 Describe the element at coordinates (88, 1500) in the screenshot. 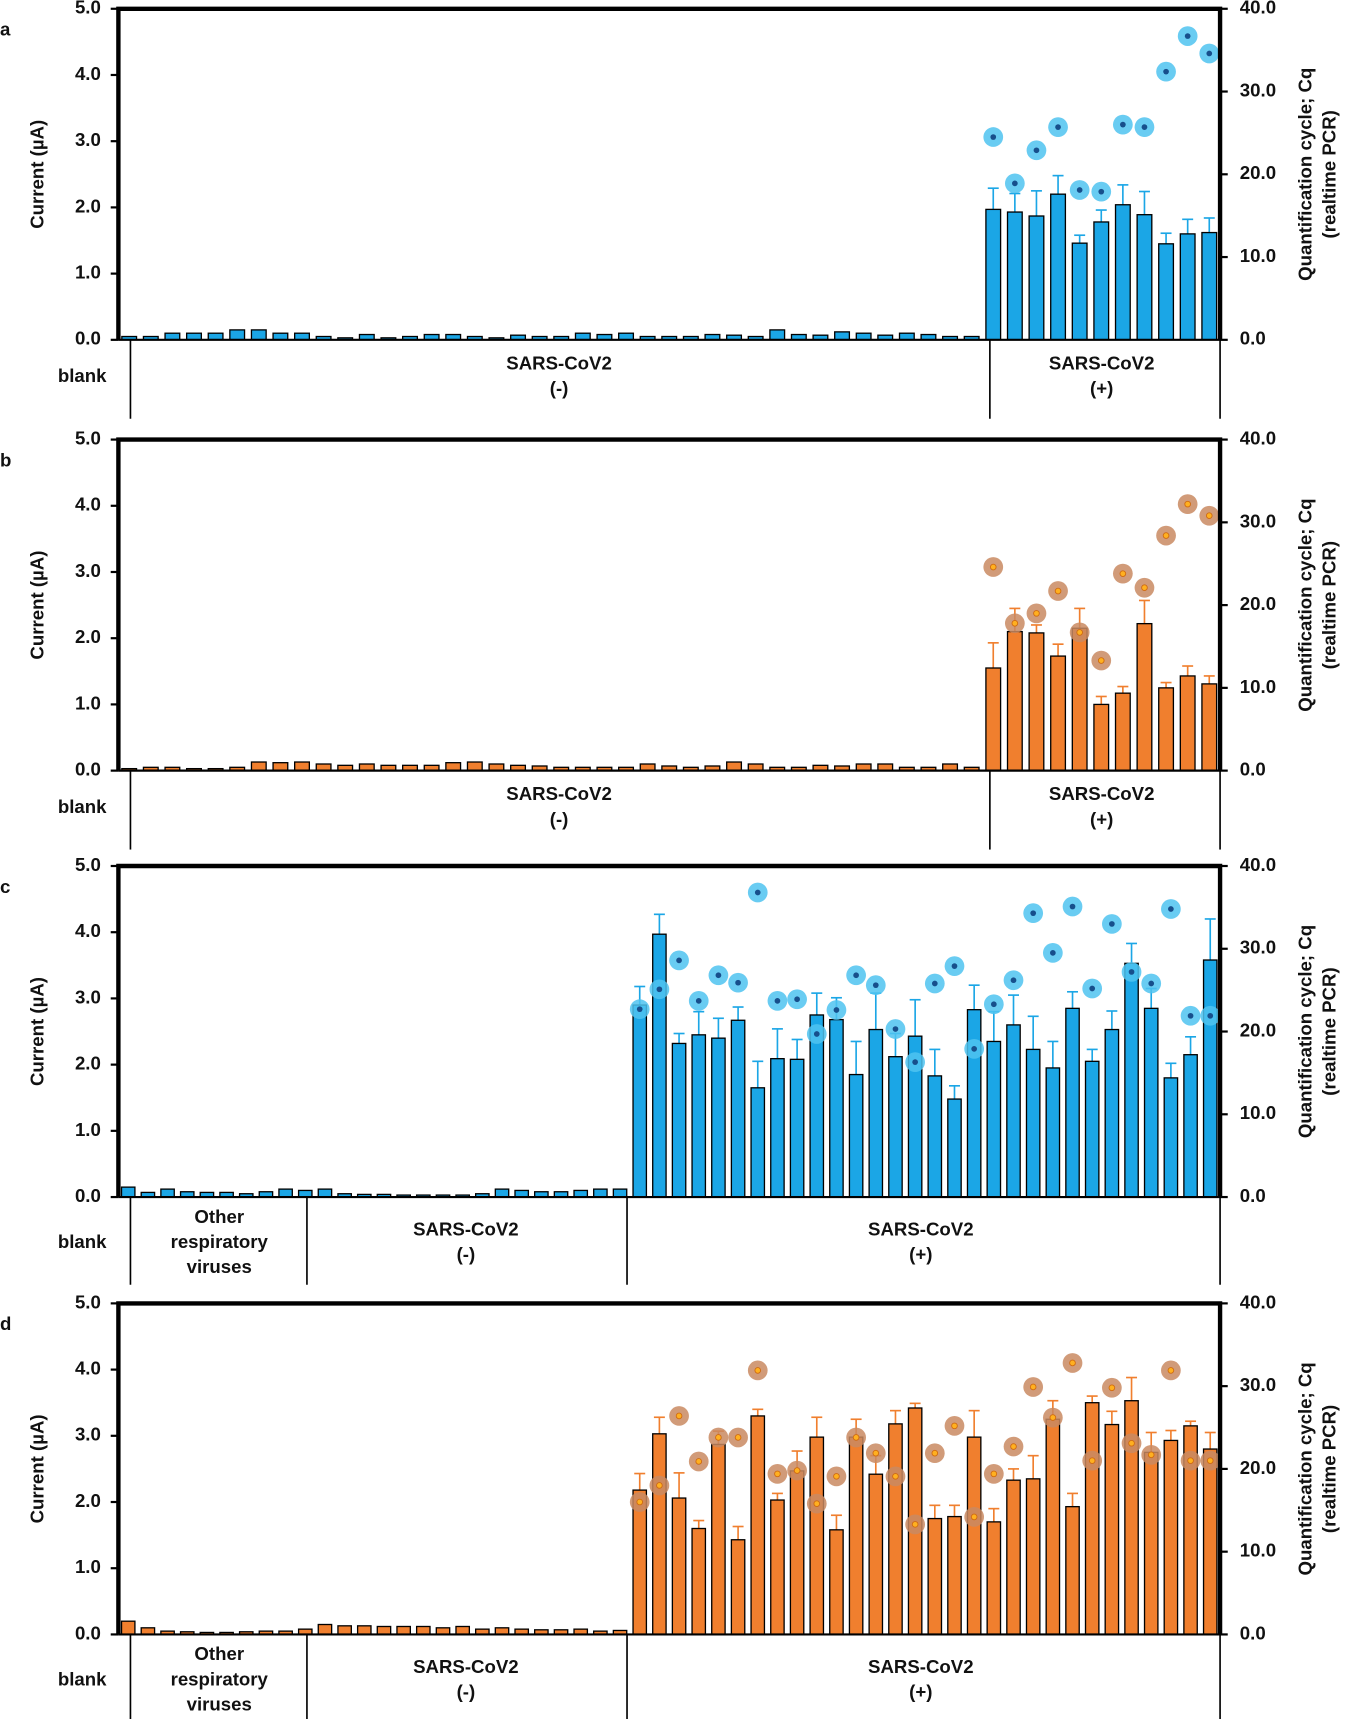

I see `y-tick-label: 2.0` at that location.